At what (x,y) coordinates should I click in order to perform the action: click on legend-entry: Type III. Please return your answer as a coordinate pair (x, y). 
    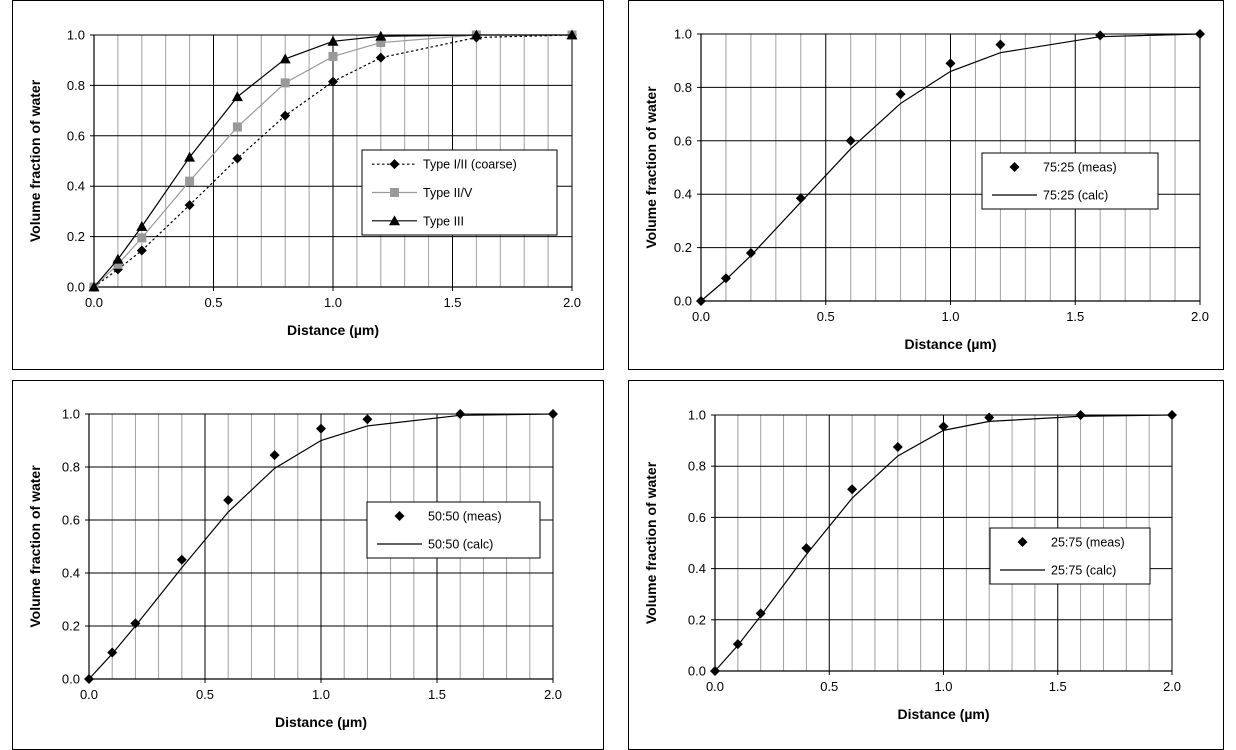
    Looking at the image, I should click on (418, 221).